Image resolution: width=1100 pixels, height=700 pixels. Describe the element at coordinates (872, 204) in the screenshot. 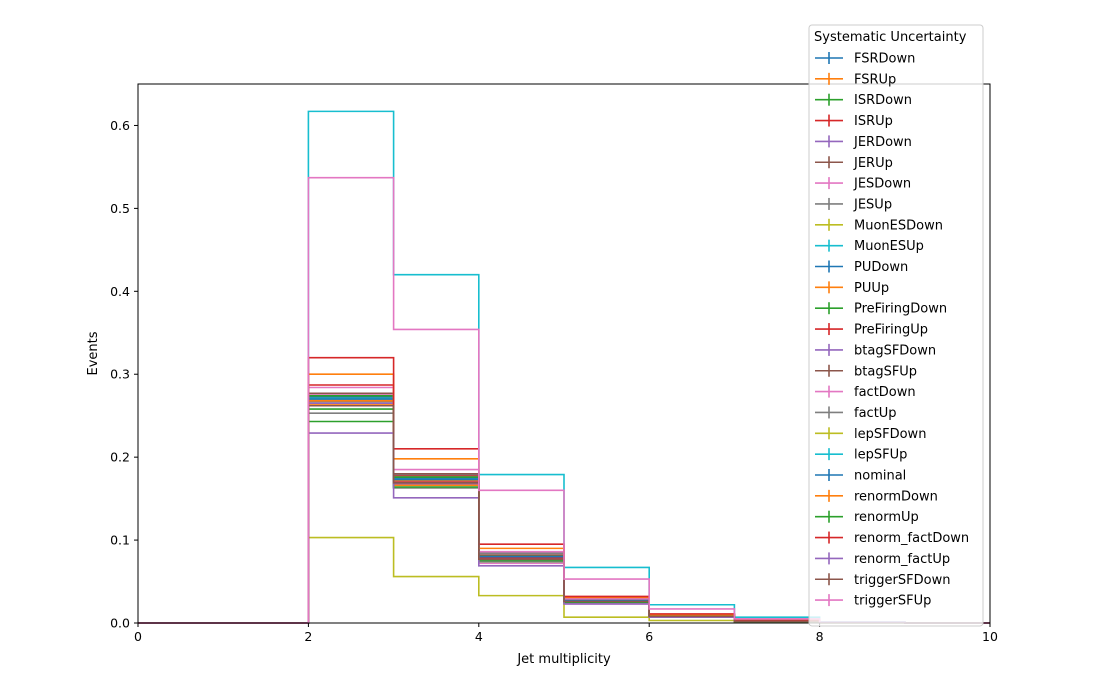

I see `legend-label: JESUp` at that location.